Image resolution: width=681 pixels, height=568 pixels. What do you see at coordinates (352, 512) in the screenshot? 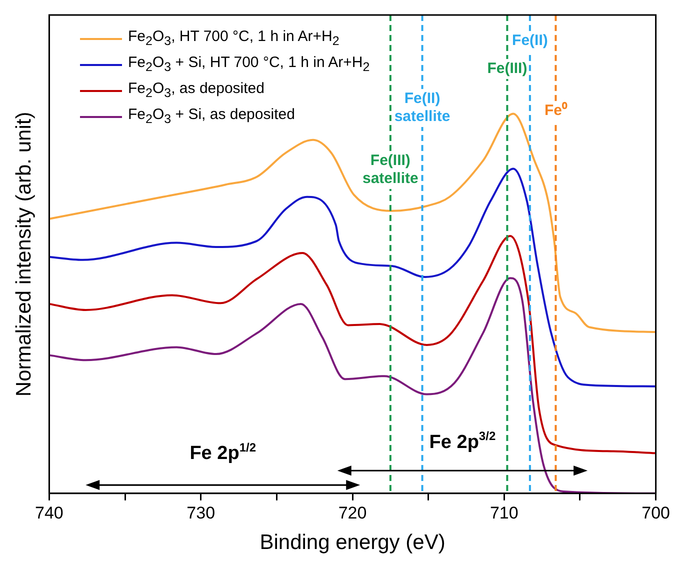
I see `x-tick-label: 720` at bounding box center [352, 512].